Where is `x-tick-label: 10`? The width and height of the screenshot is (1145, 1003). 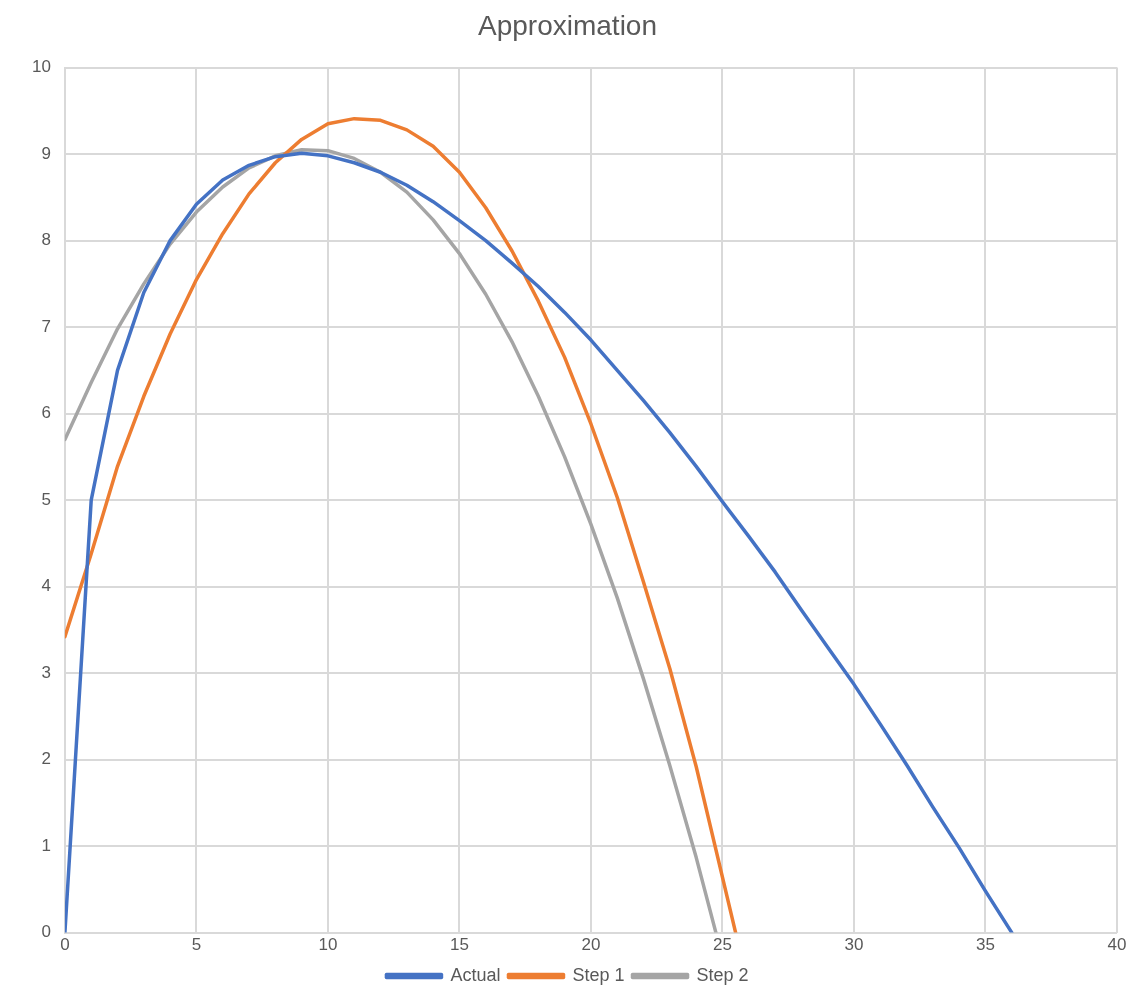
x-tick-label: 10 is located at coordinates (328, 945).